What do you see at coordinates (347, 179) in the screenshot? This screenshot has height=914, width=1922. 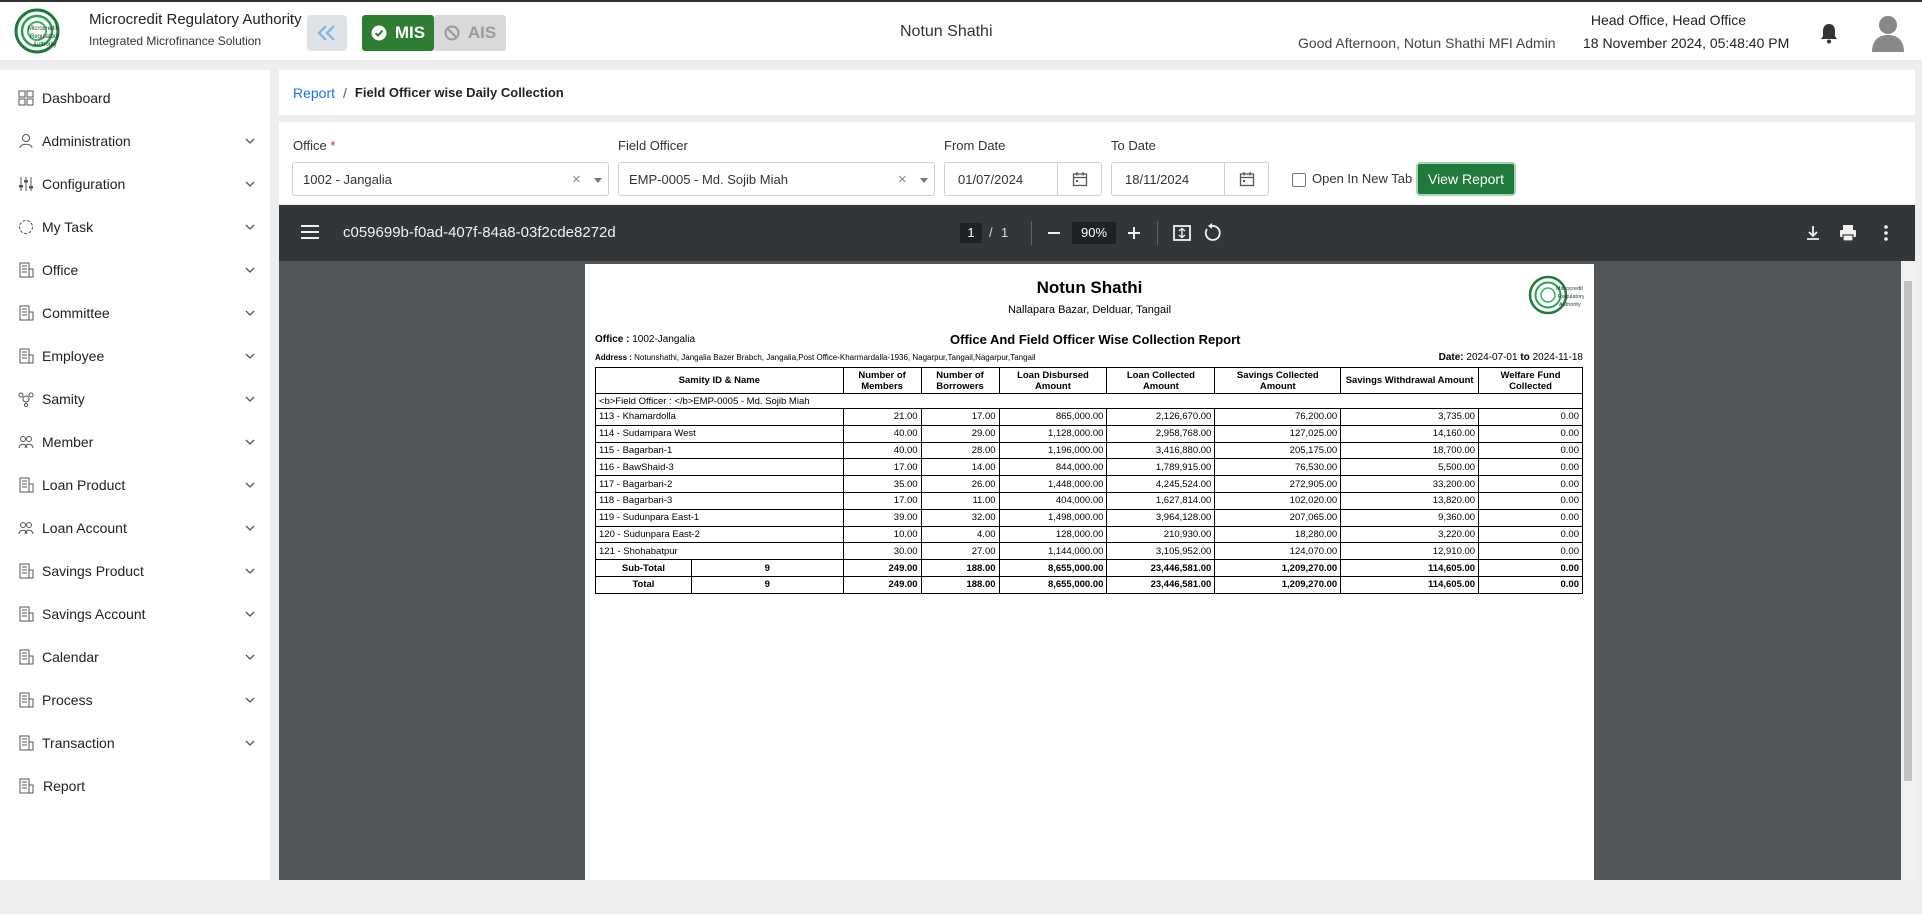 I see `office-select-value: 1002 - Jangalia` at bounding box center [347, 179].